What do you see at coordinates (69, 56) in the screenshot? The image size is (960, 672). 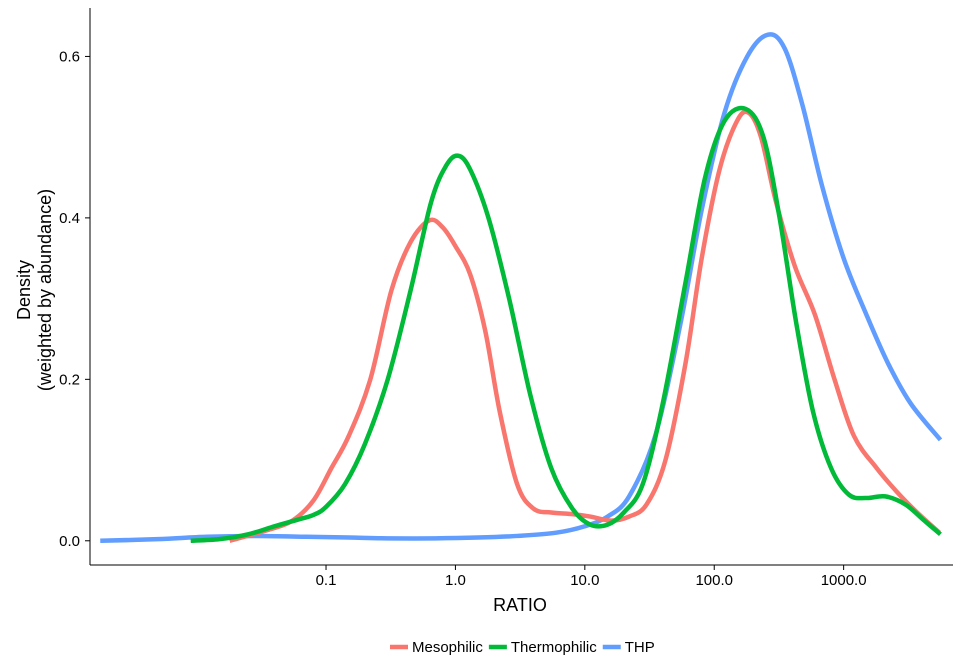 I see `y-tick-label: 0.6` at bounding box center [69, 56].